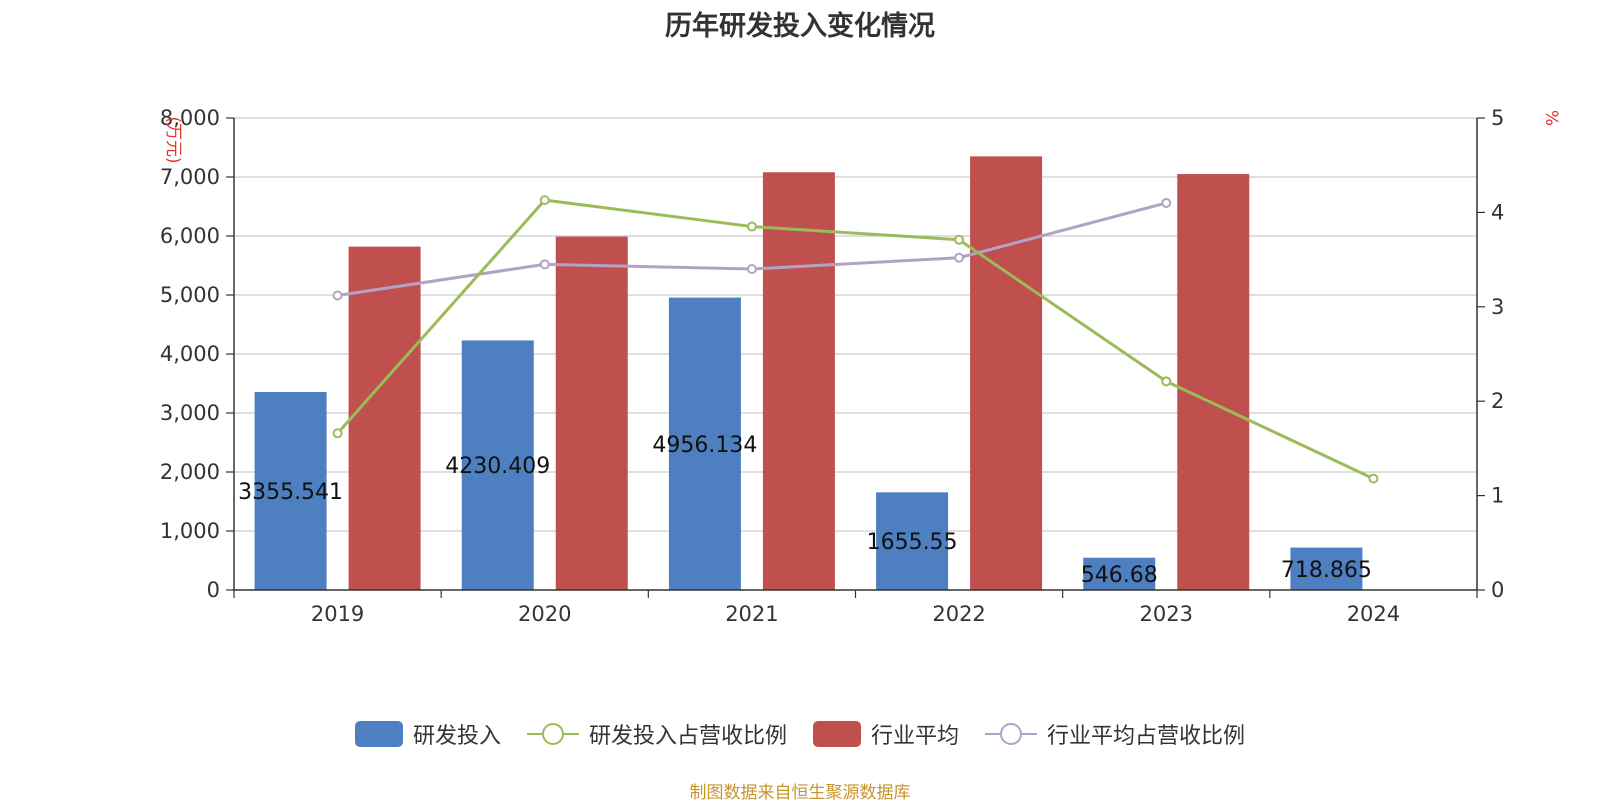  What do you see at coordinates (190, 118) in the screenshot?
I see `y-left-tick-label: 8,000` at bounding box center [190, 118].